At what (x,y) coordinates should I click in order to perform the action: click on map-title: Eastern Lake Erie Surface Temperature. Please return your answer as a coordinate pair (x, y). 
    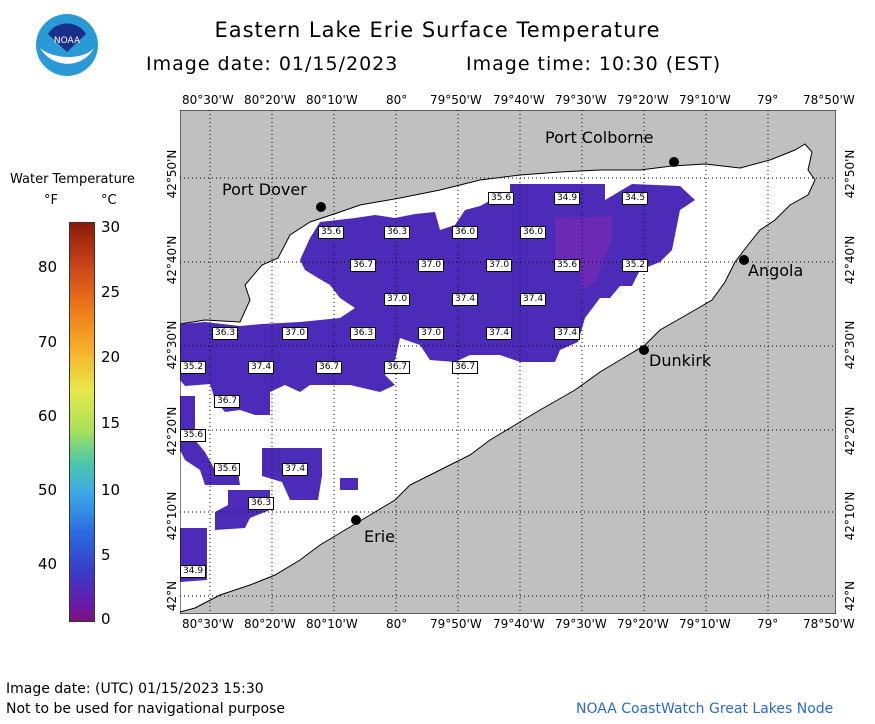
    Looking at the image, I should click on (437, 30).